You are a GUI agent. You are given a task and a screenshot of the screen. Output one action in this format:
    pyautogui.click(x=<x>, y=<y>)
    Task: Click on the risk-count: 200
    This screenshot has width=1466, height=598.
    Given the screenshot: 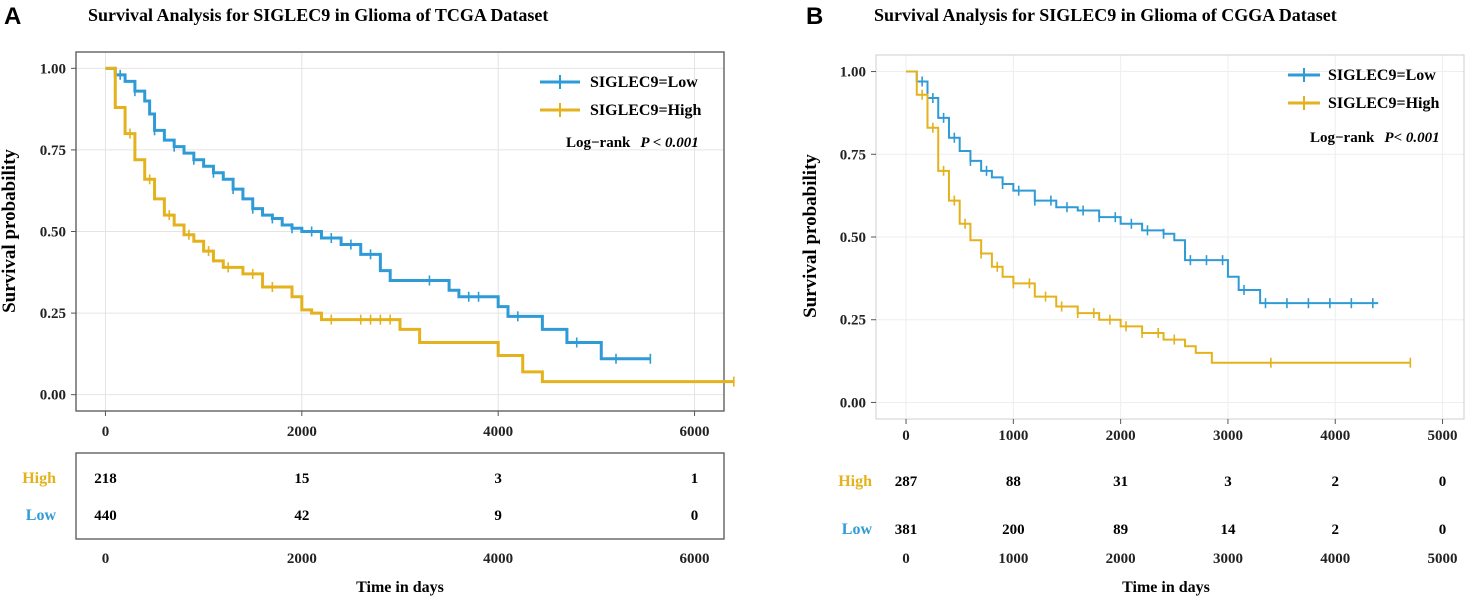 What is the action you would take?
    pyautogui.click(x=1013, y=530)
    